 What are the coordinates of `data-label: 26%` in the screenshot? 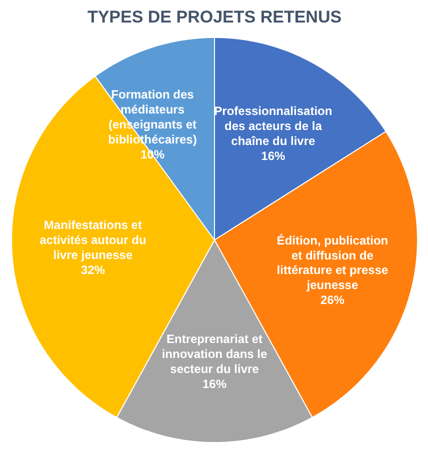 It's located at (332, 300).